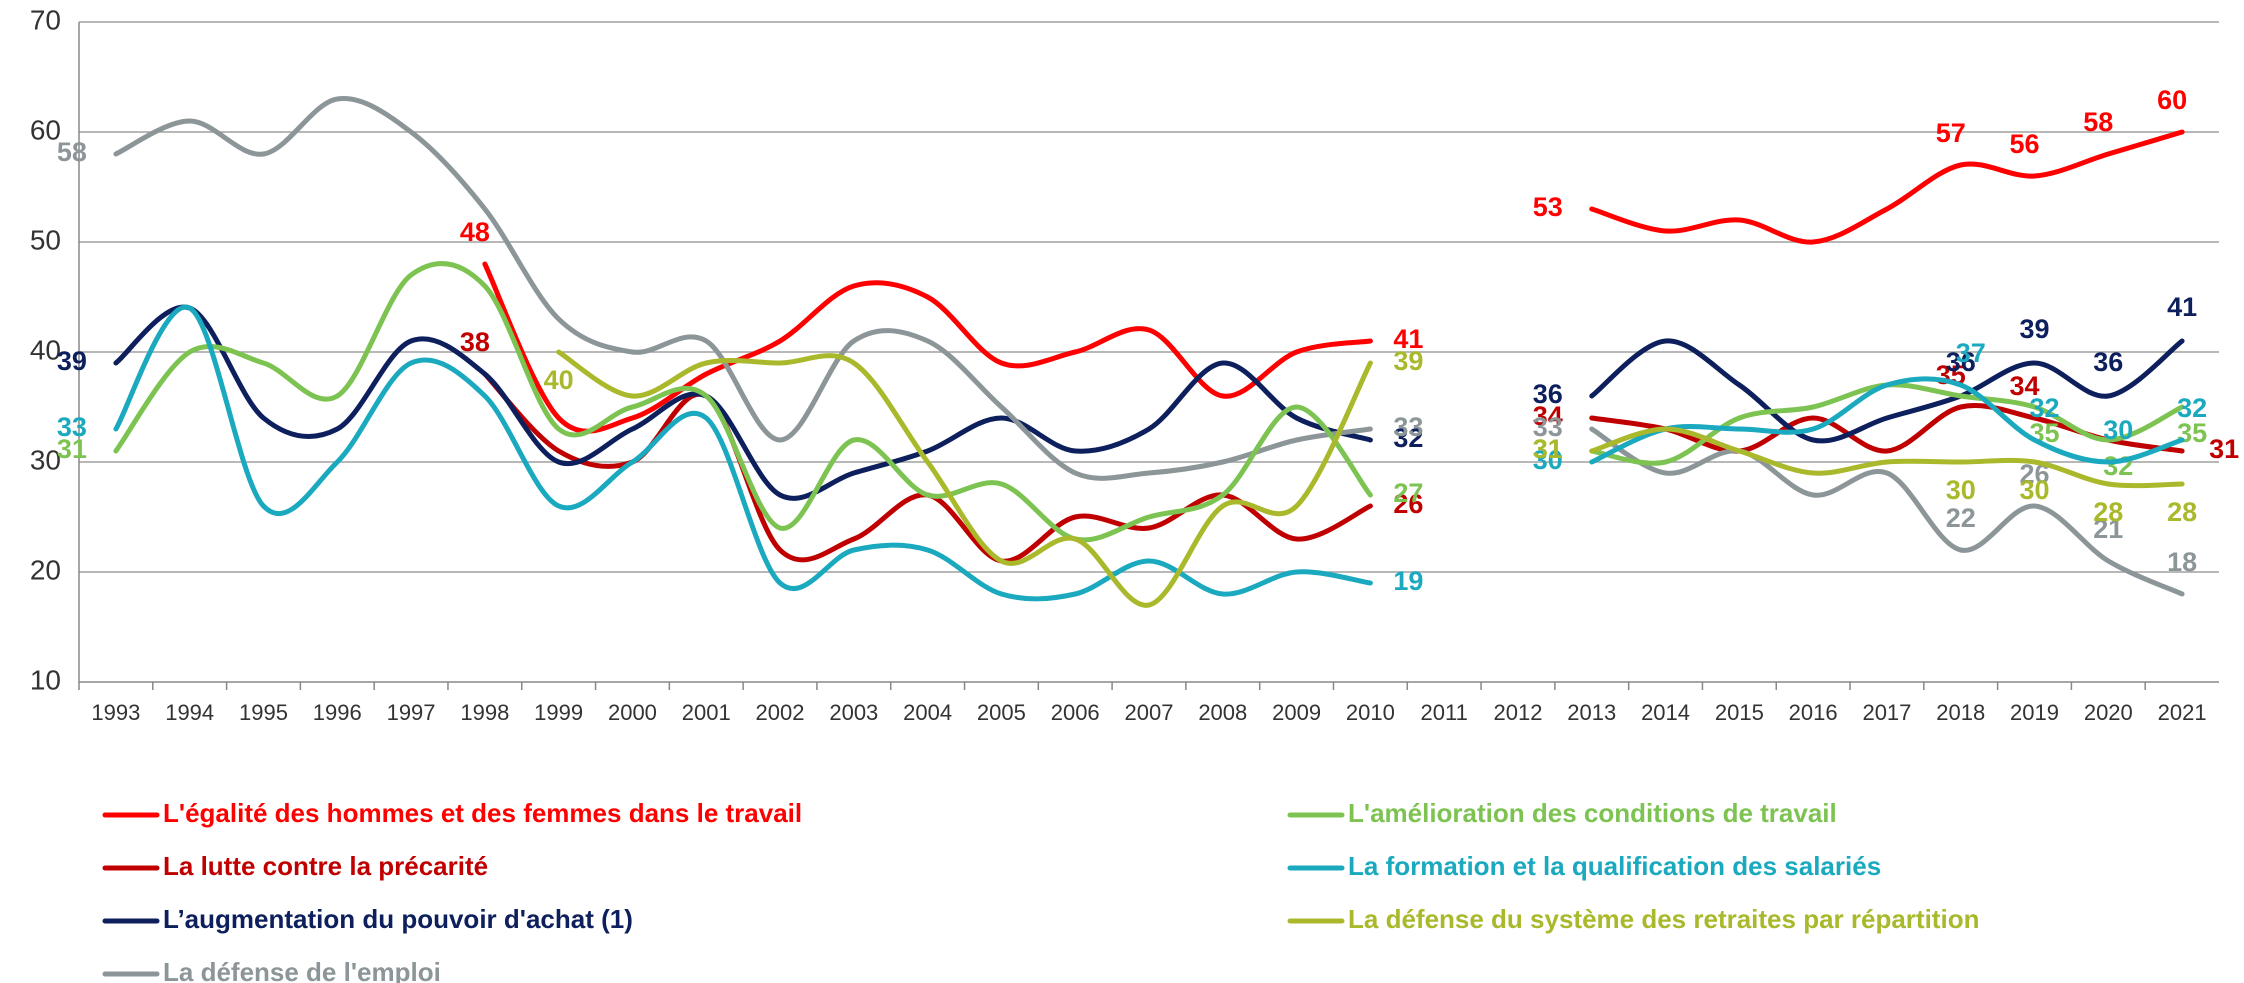  I want to click on x-tick-label: 1998, so click(484, 712).